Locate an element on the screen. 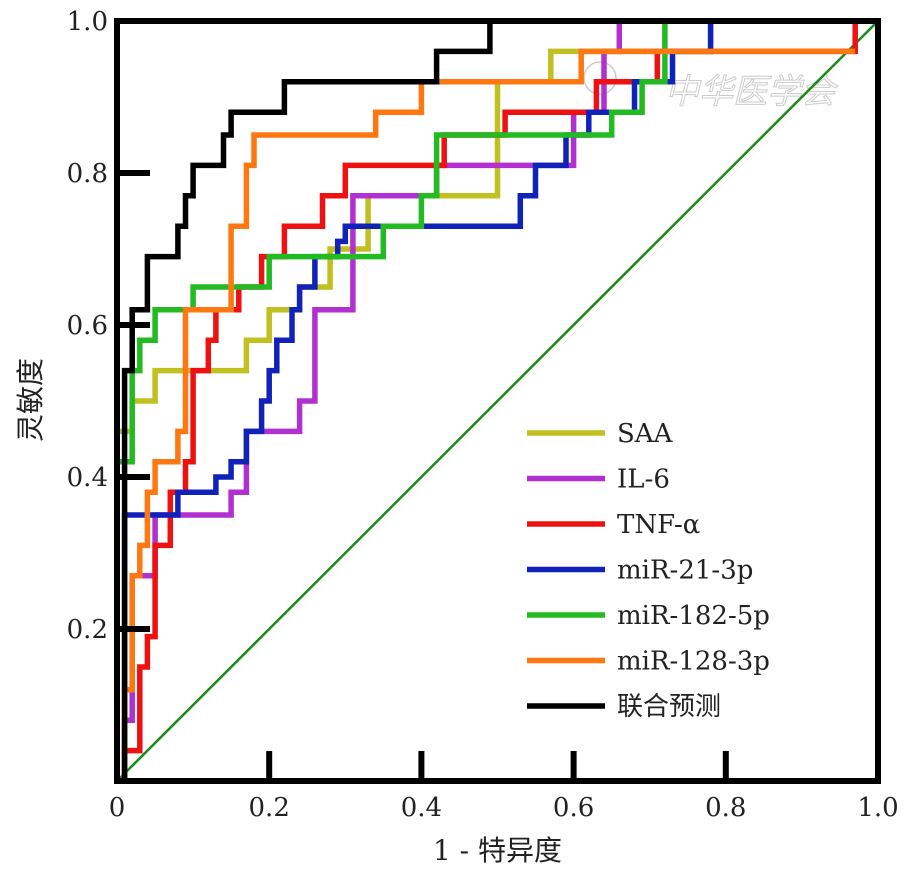 The image size is (918, 875). x-tick-label: 0.2 is located at coordinates (269, 808).